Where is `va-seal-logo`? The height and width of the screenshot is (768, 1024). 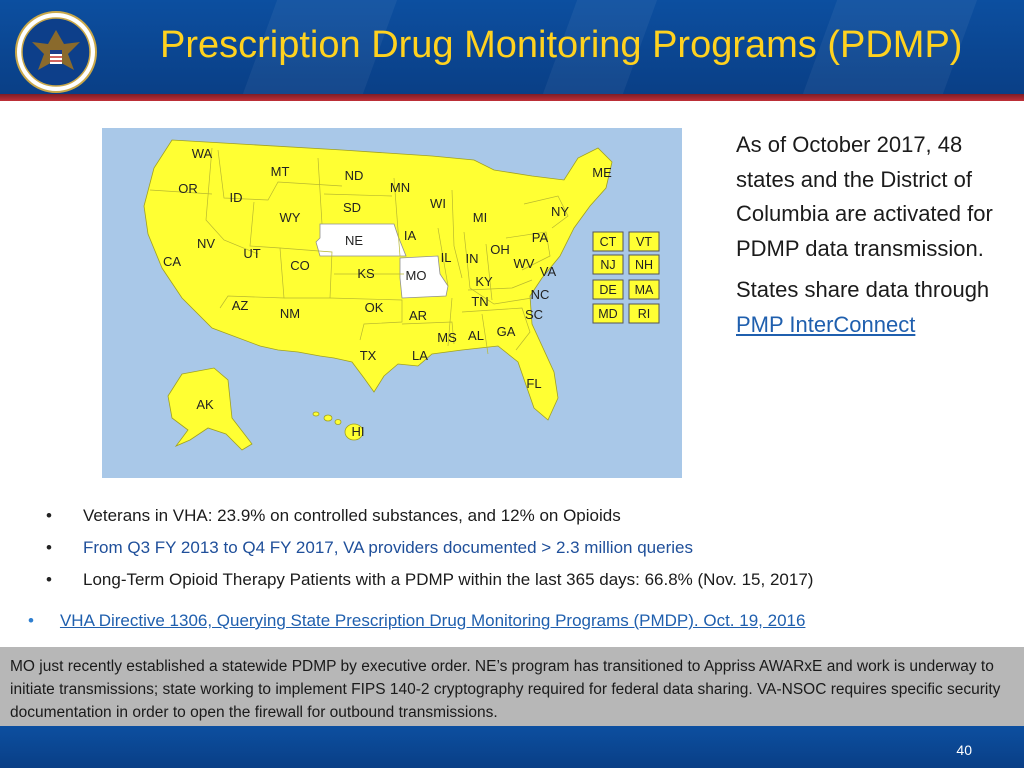 va-seal-logo is located at coordinates (56, 52).